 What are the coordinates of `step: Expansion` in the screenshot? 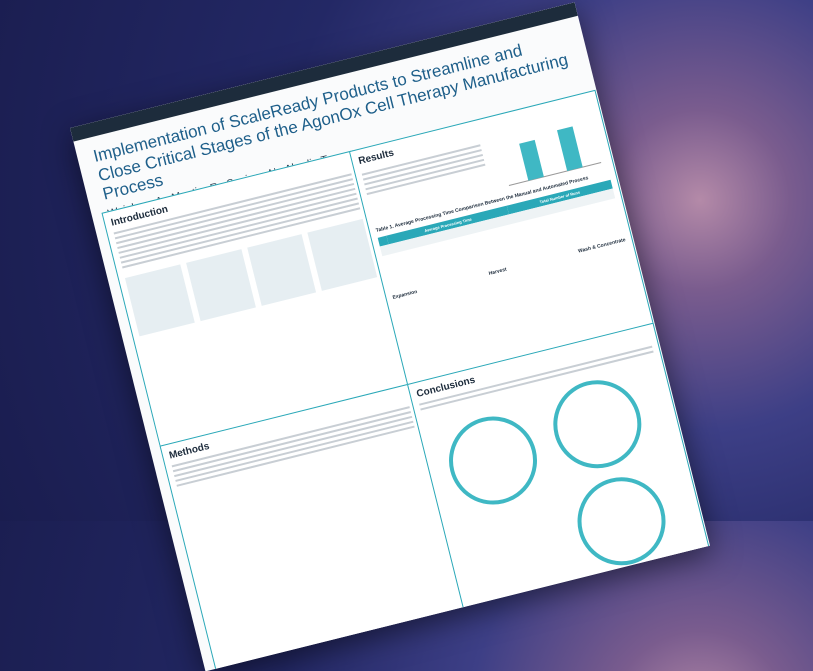 It's located at (404, 294).